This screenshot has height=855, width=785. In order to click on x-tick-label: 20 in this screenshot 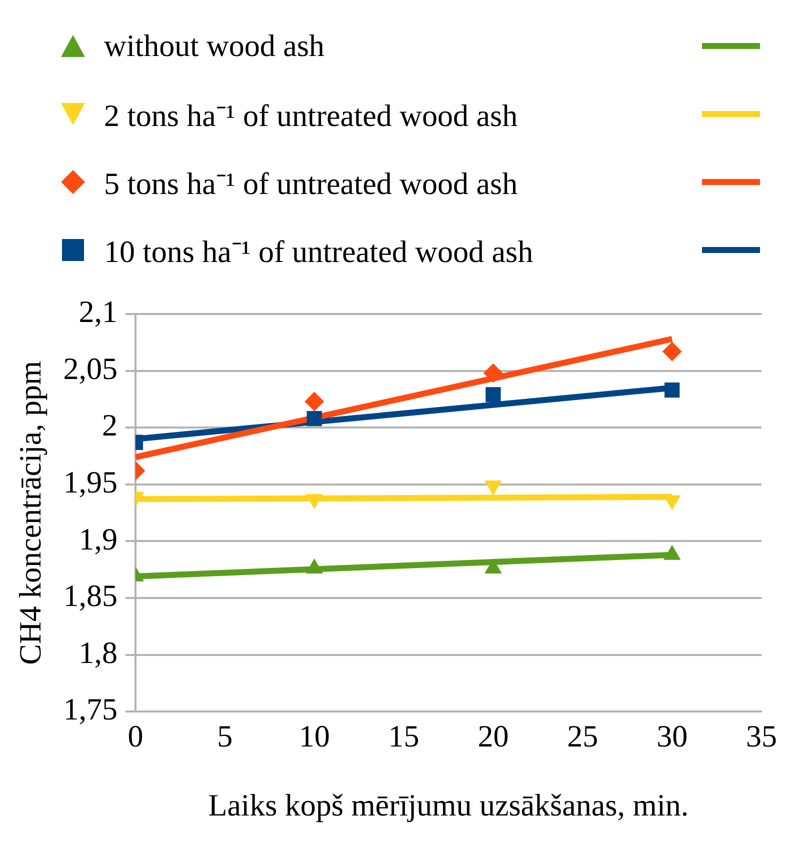, I will do `click(493, 736)`.